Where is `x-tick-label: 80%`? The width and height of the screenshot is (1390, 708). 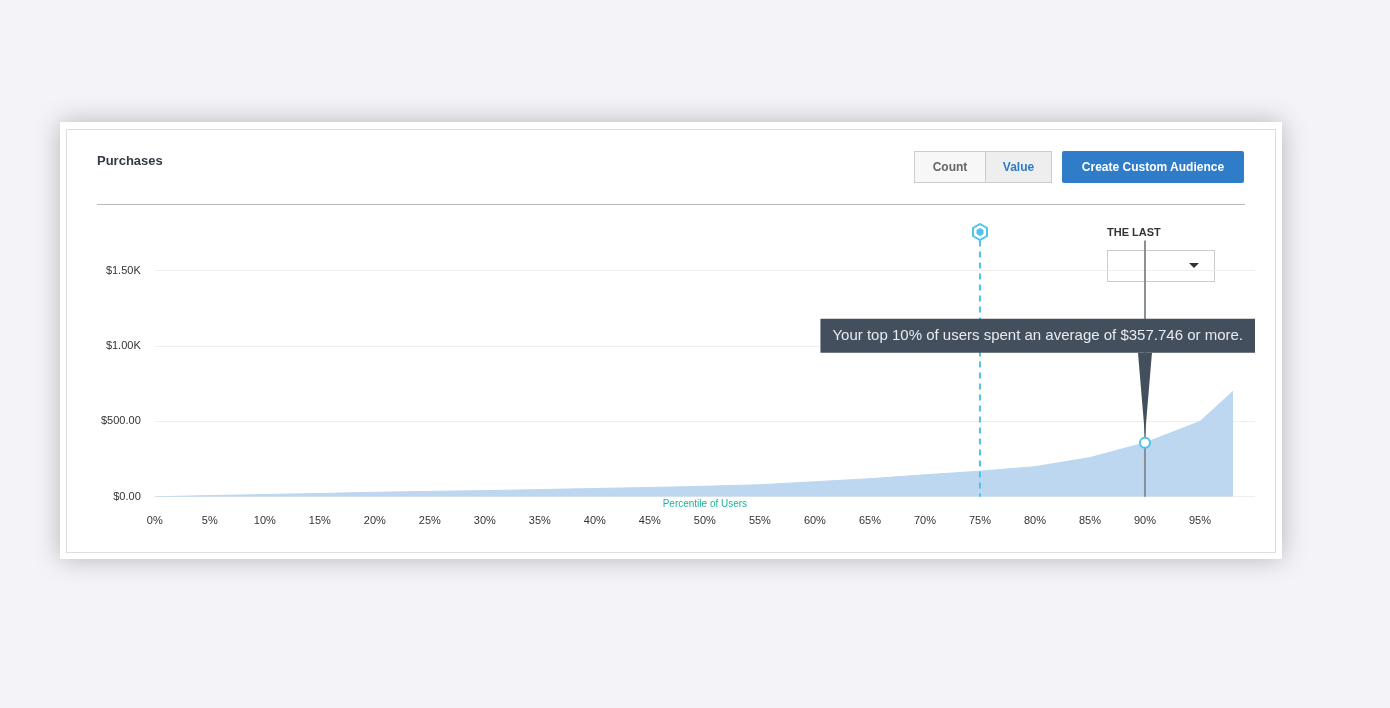 x-tick-label: 80% is located at coordinates (1035, 520).